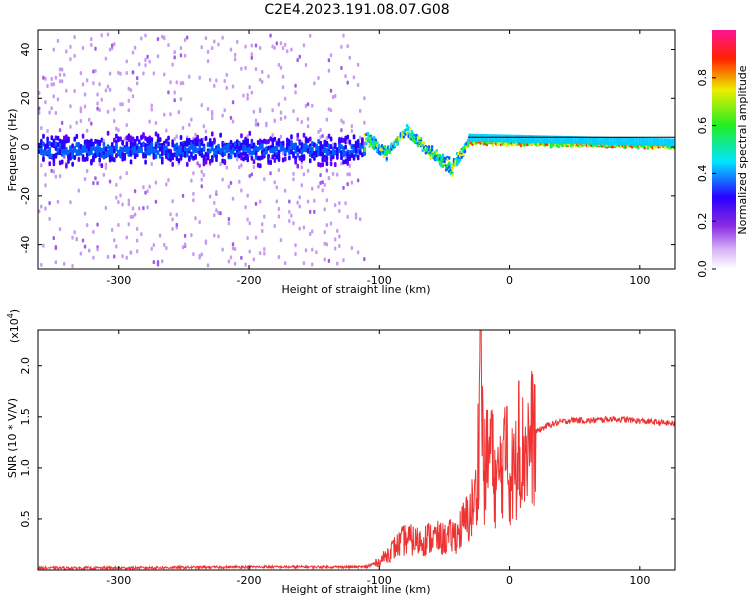  I want to click on colorbar-gradient, so click(724, 149).